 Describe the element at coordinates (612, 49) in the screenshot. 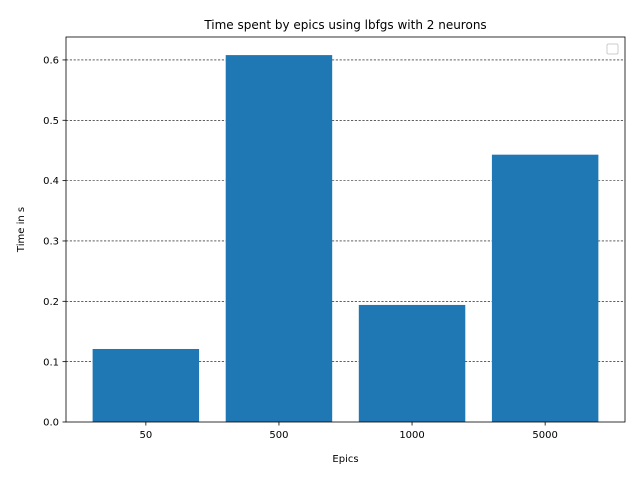

I see `legend-box` at that location.